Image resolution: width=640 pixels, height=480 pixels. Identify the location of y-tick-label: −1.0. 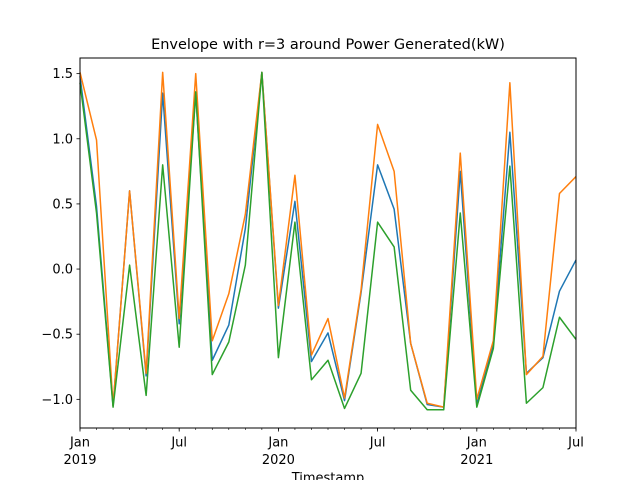
(57, 400).